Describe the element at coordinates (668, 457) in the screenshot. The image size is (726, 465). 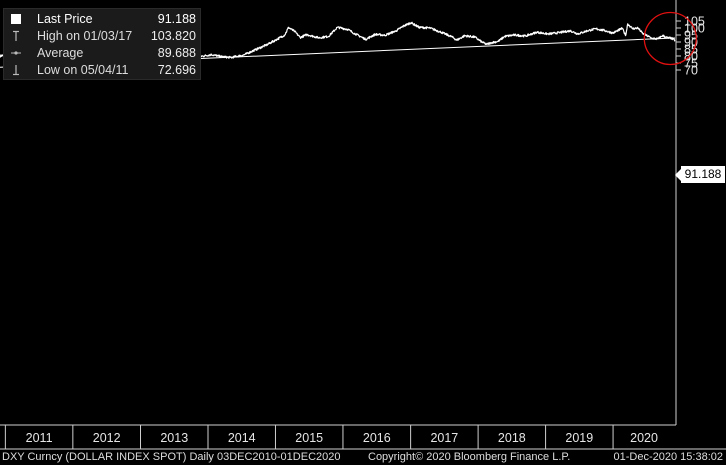
I see `footer-timestamp: 01-Dec-2020 15:38:02` at that location.